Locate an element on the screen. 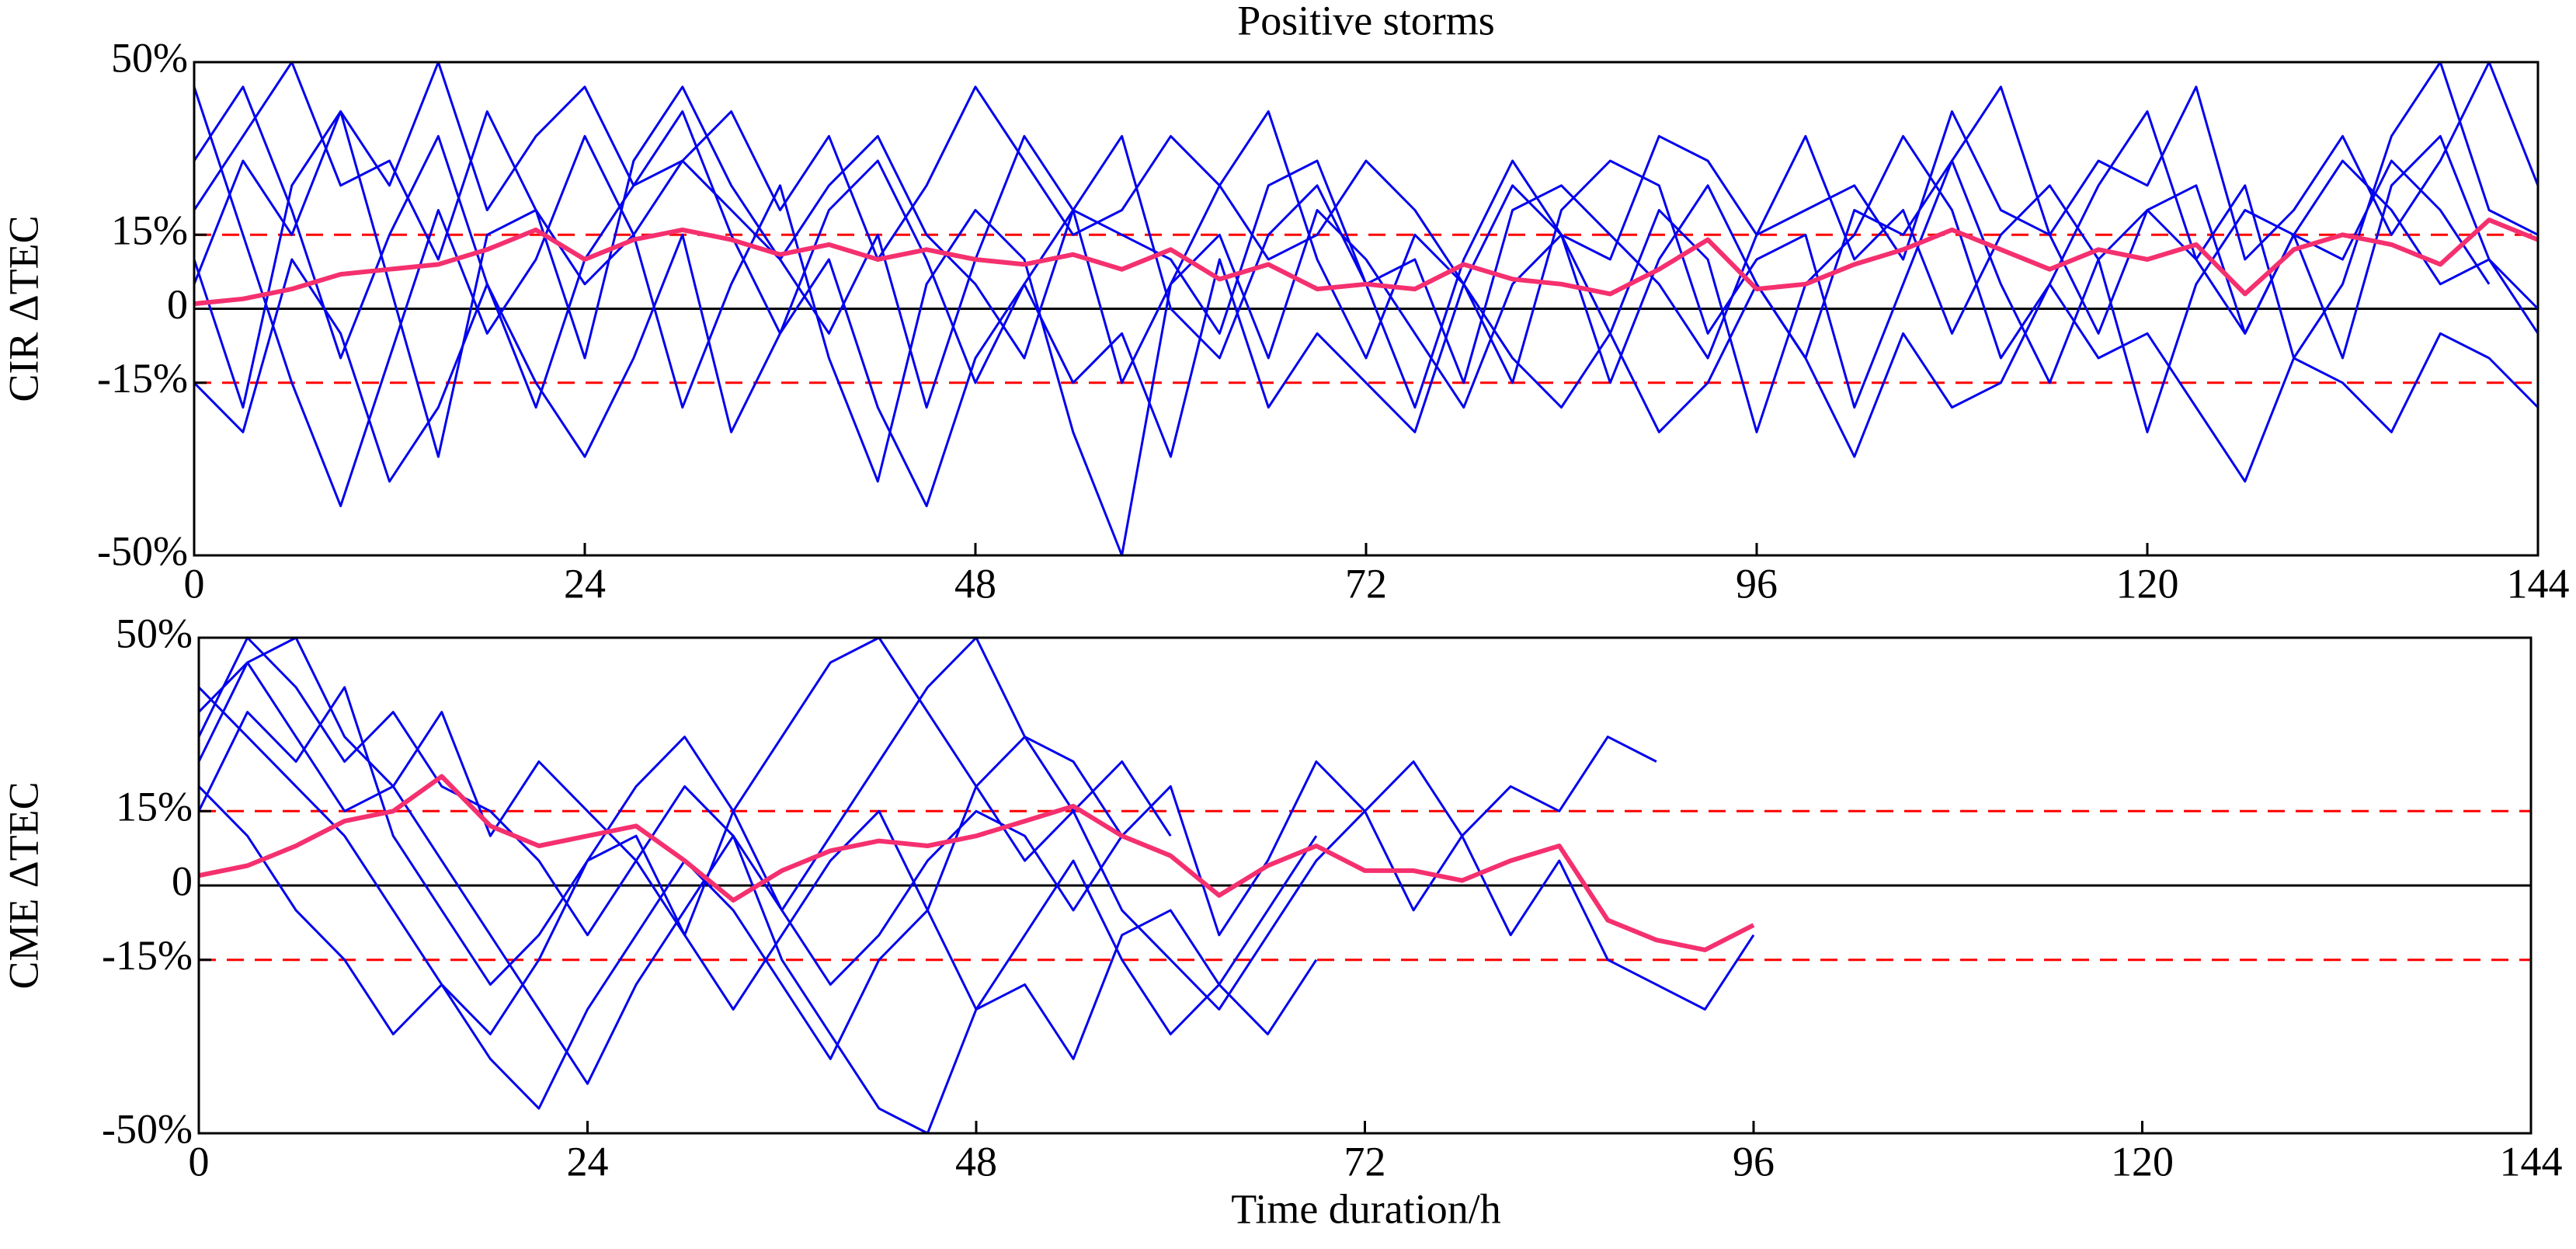 The width and height of the screenshot is (2576, 1249). x-axis-label: Time duration/h is located at coordinates (1366, 1209).